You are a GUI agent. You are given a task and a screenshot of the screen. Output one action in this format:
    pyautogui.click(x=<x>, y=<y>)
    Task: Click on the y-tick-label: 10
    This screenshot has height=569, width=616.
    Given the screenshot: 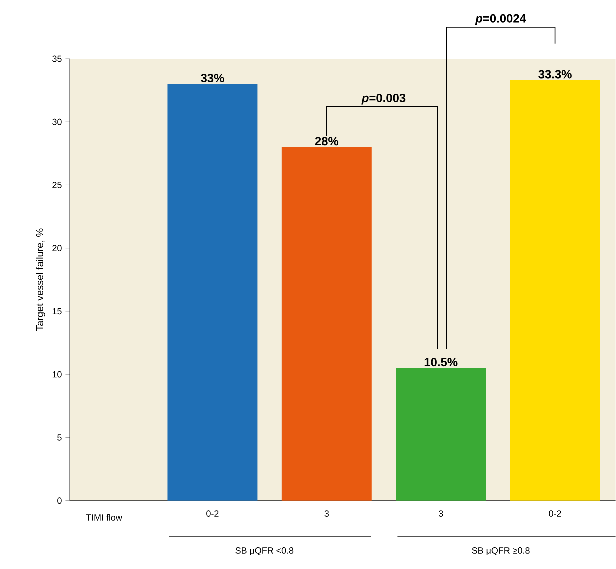 What is the action you would take?
    pyautogui.click(x=57, y=375)
    